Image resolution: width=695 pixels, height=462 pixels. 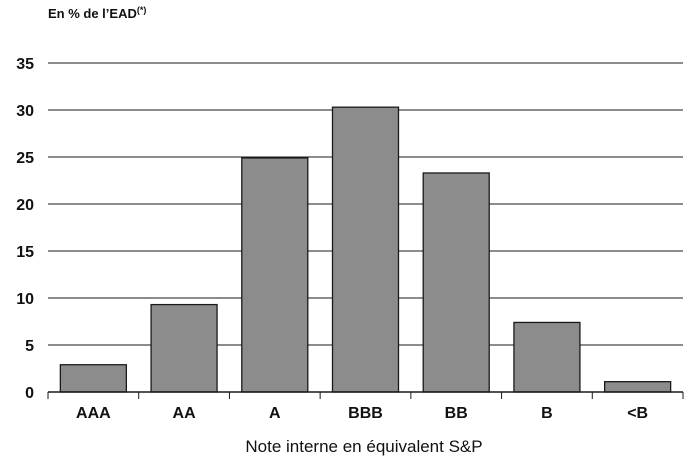 What do you see at coordinates (456, 282) in the screenshot?
I see `bar-bb` at bounding box center [456, 282].